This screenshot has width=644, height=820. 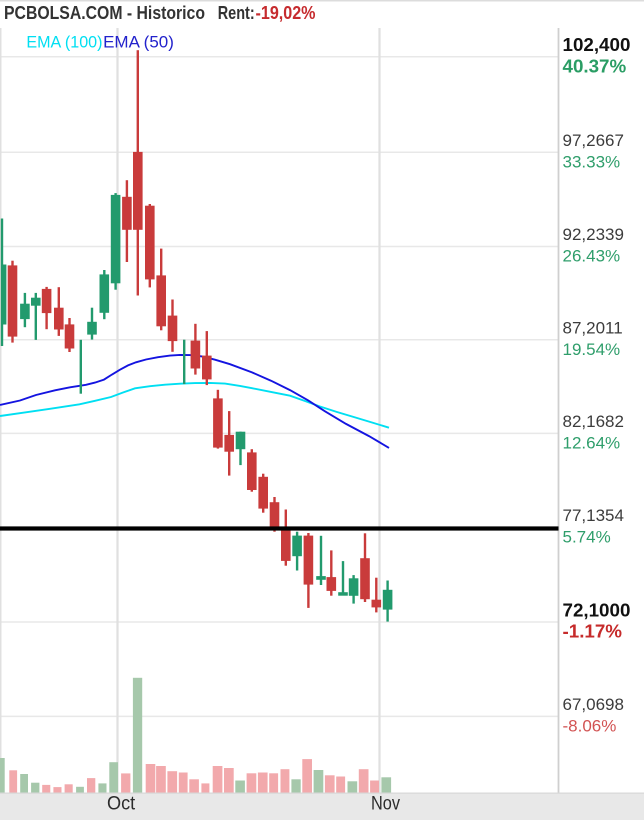 I want to click on svg-text: -19,02%, so click(x=286, y=12).